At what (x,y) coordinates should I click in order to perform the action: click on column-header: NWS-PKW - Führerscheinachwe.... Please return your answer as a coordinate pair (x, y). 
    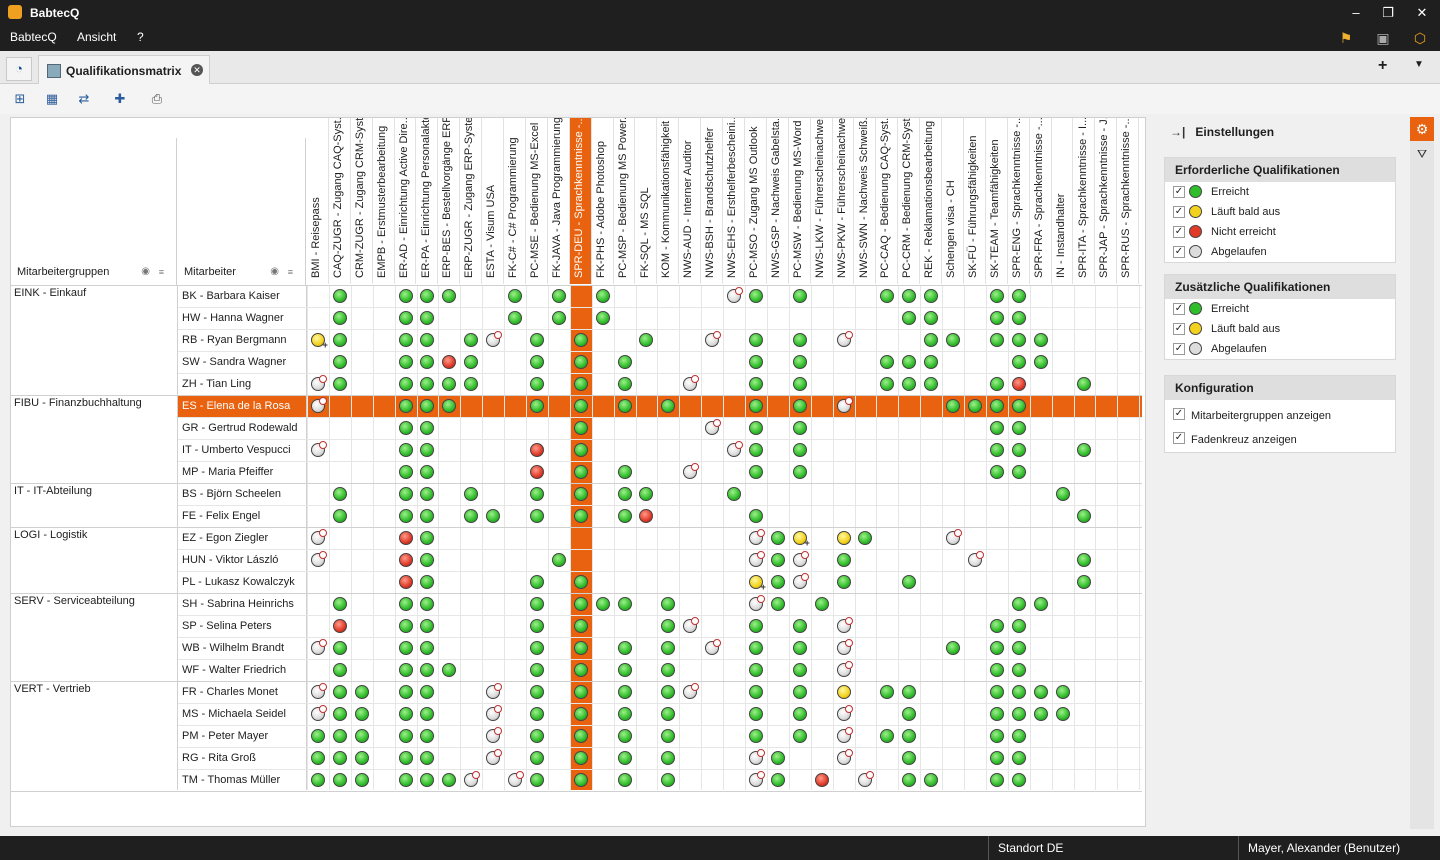
    Looking at the image, I should click on (843, 201).